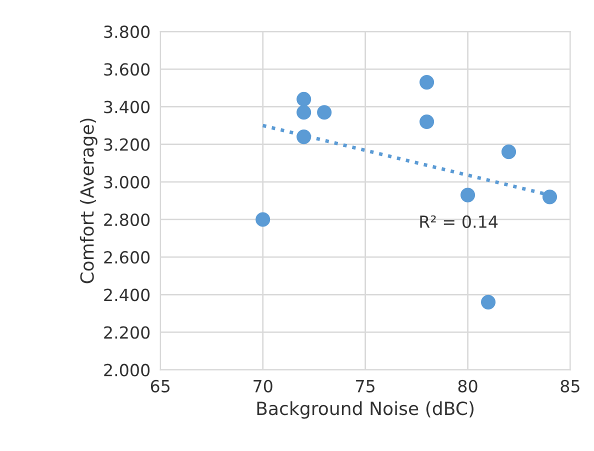 This screenshot has height=451, width=594. What do you see at coordinates (365, 386) in the screenshot?
I see `x-tick-label: 75` at bounding box center [365, 386].